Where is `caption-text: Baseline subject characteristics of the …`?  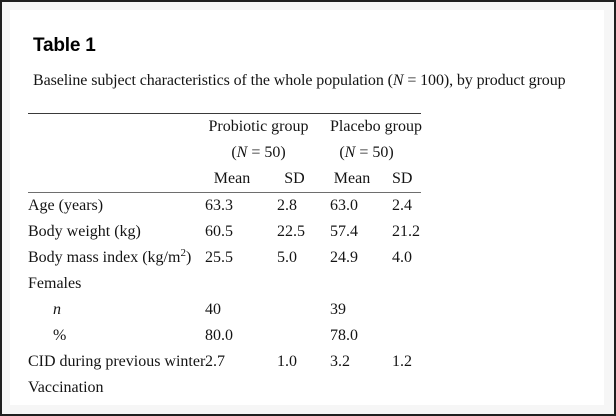 caption-text: Baseline subject characteristics of the … is located at coordinates (213, 80).